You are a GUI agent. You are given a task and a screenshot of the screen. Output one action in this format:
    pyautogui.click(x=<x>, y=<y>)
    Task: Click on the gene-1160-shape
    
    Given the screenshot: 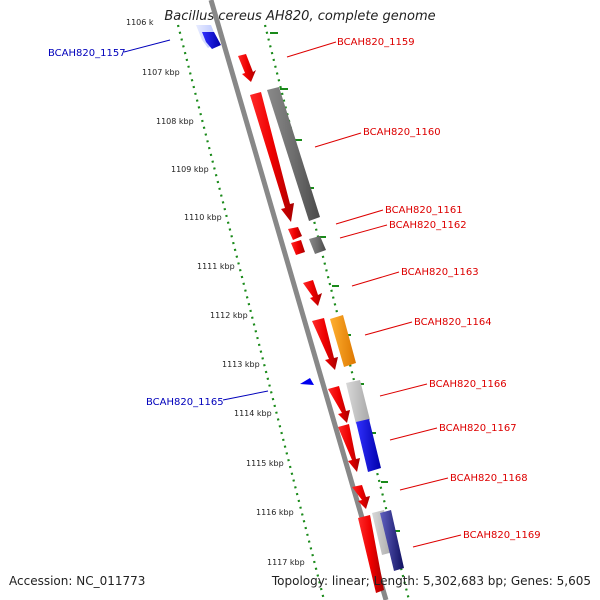 What is the action you would take?
    pyautogui.click(x=272, y=157)
    